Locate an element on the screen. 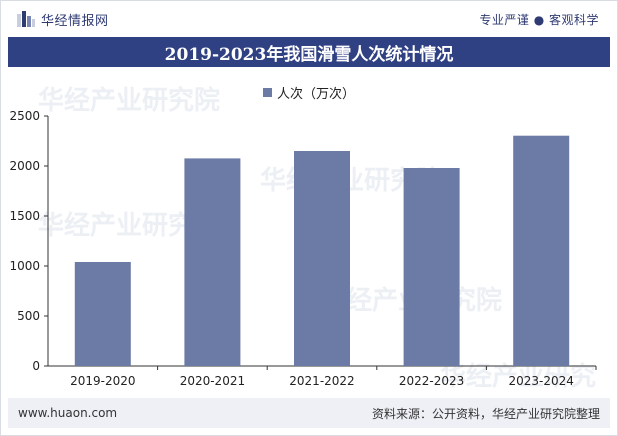 The width and height of the screenshot is (618, 436). chart-title: 2019-2023年我国滑雪人次统计情况 is located at coordinates (309, 52).